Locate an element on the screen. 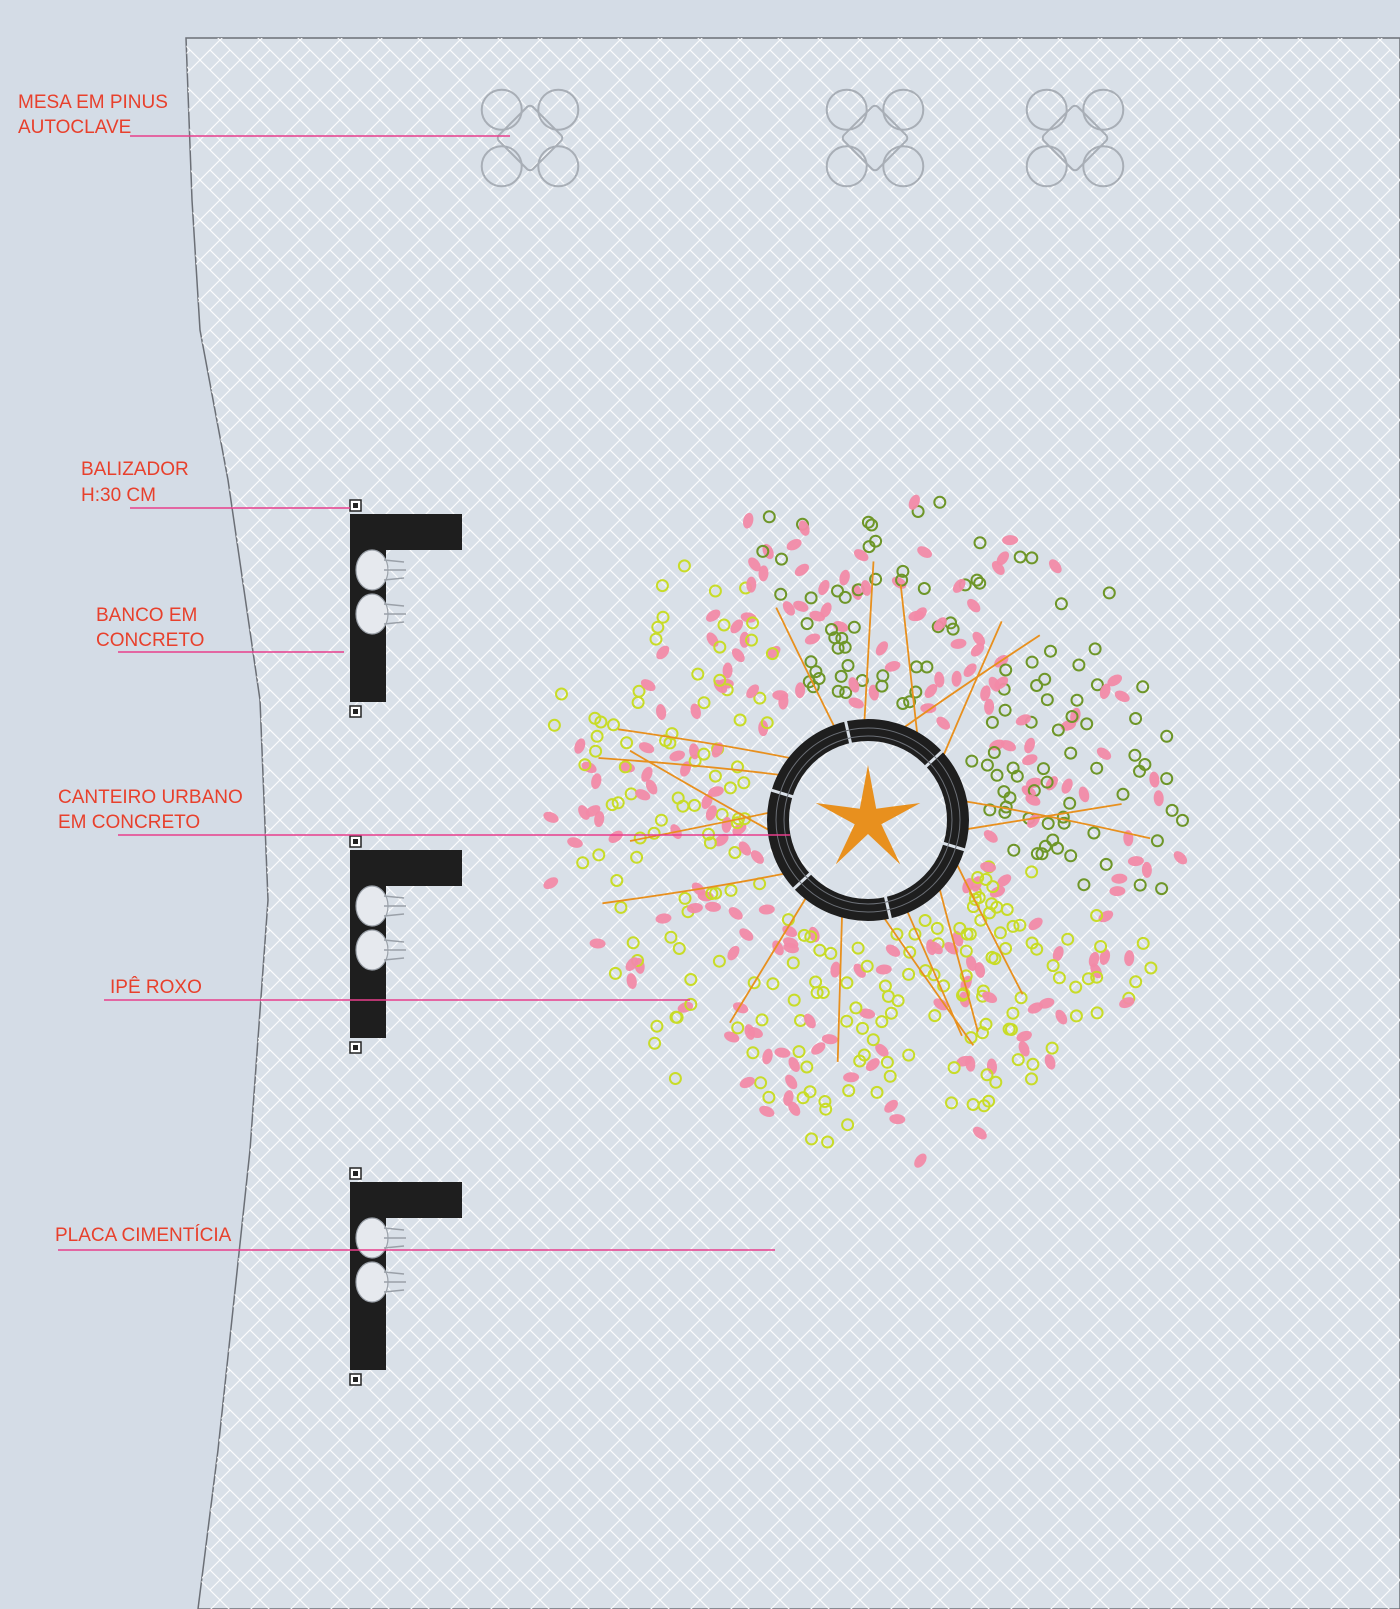  person-icon is located at coordinates (380, 1282).